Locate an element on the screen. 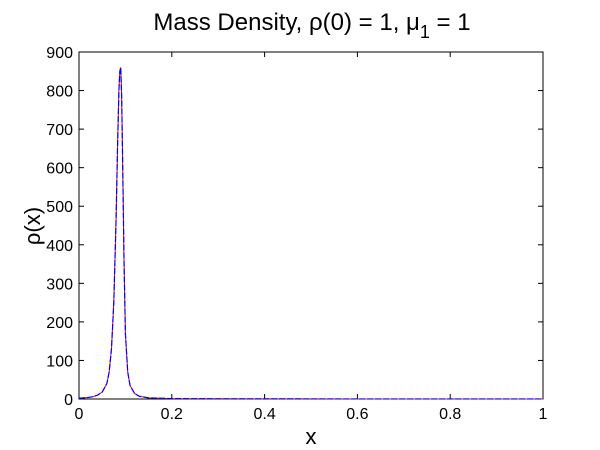 The image size is (600, 450). x-tick-label: 0.4 is located at coordinates (264, 414).